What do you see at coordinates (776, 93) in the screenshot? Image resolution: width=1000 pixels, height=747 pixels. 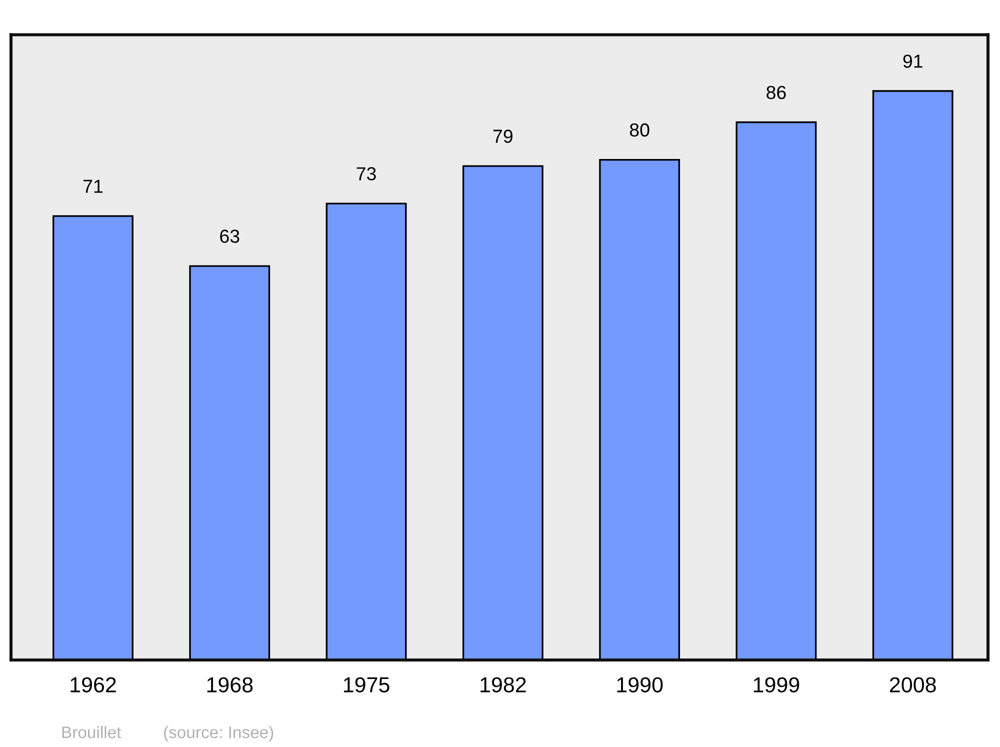 I see `data-label: 86` at bounding box center [776, 93].